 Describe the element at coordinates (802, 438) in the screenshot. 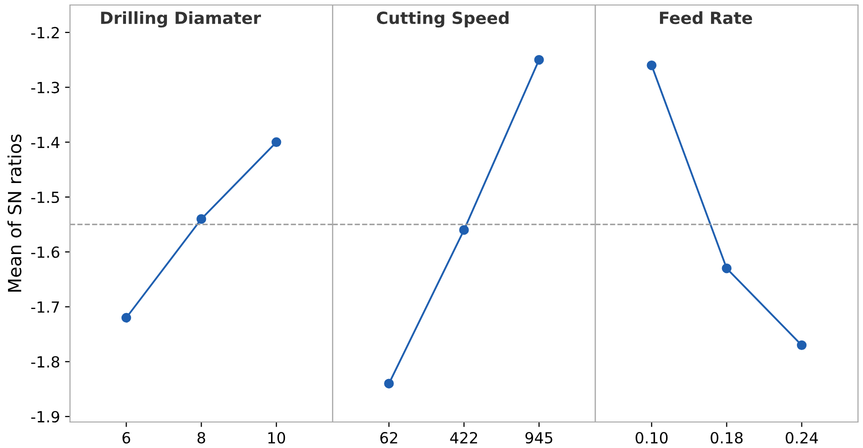

I see `x-tick-label: 0.24` at that location.